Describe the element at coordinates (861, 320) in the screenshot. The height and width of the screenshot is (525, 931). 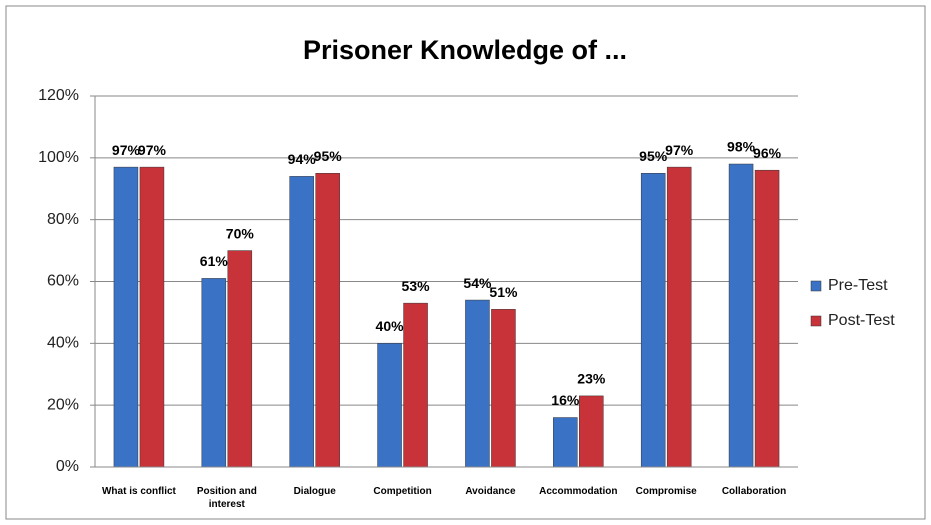
I see `legend-label: Post-Test` at that location.